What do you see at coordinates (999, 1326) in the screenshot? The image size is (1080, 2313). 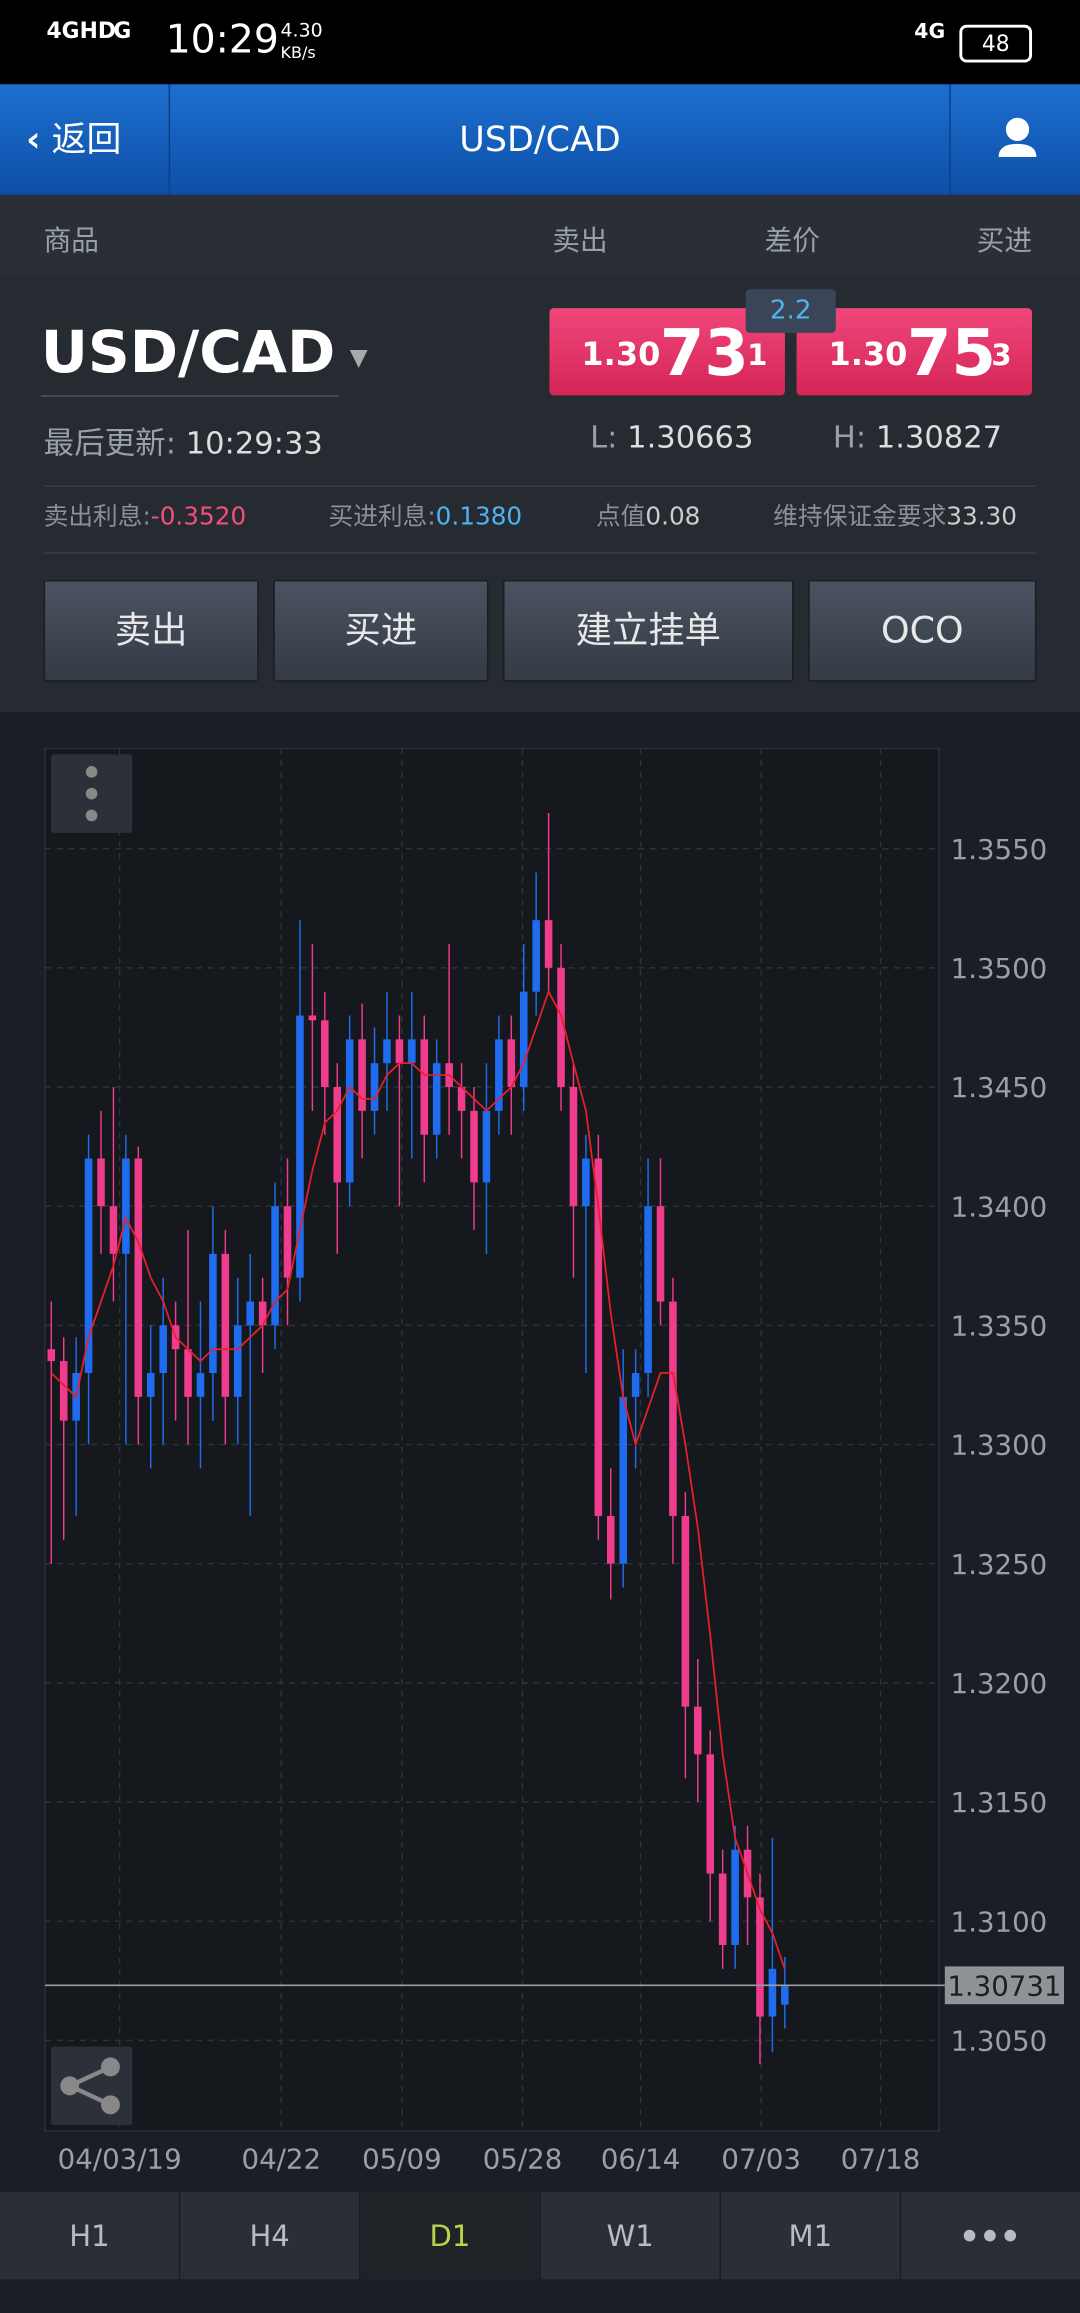 I see `y-tick-label: 1.3350` at bounding box center [999, 1326].